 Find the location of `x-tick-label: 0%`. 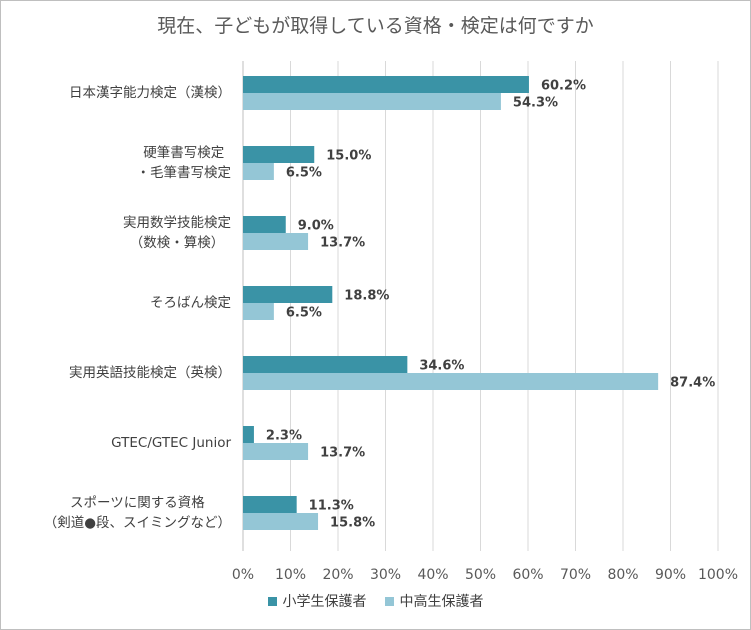

x-tick-label: 0% is located at coordinates (243, 575).